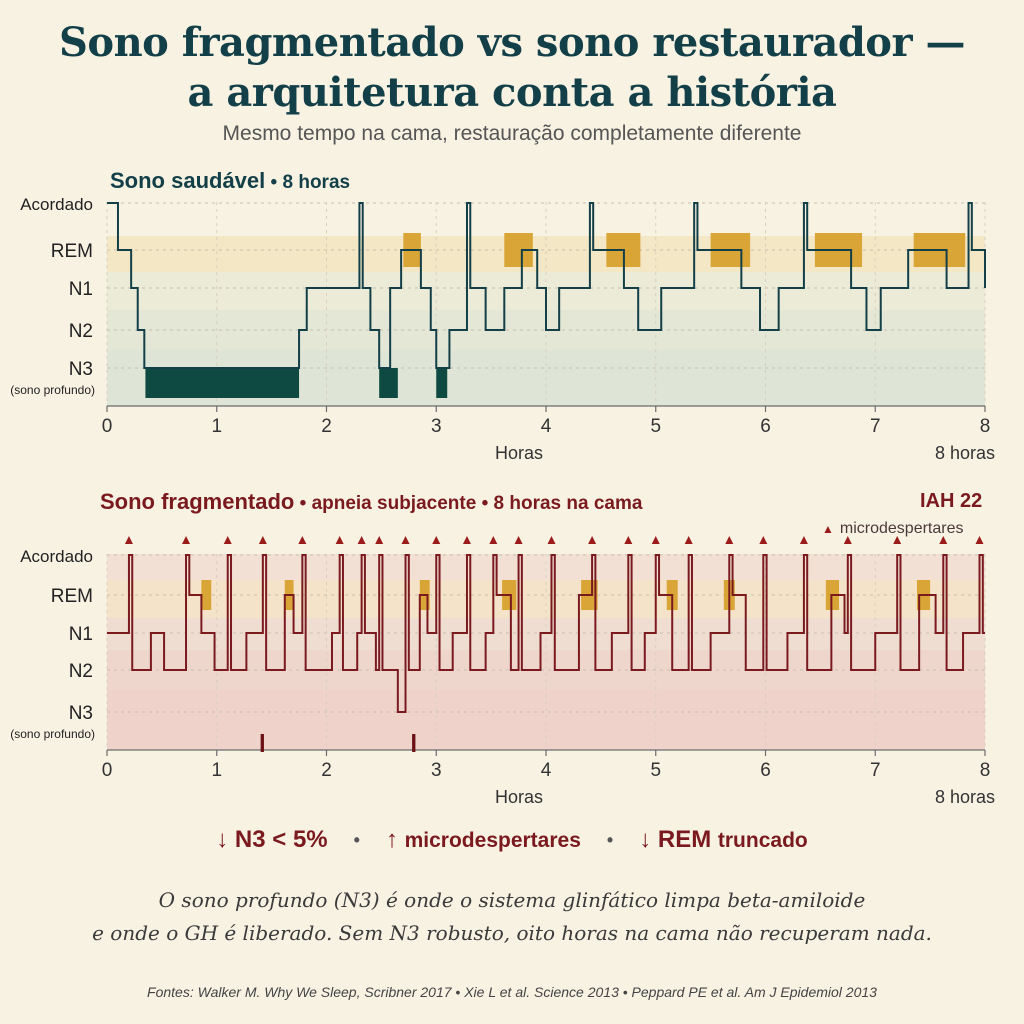 Image resolution: width=1024 pixels, height=1024 pixels. Describe the element at coordinates (901, 528) in the screenshot. I see `microarousal-legend-label: microdespertares` at that location.